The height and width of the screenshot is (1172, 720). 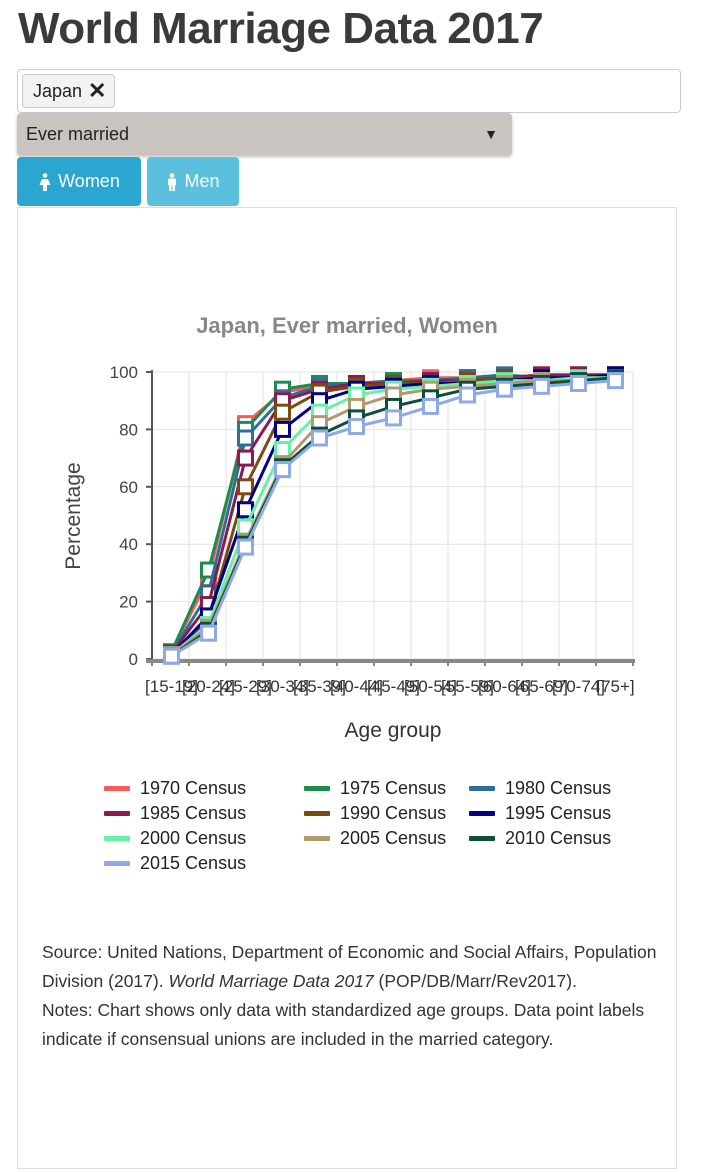 I want to click on legend-item: 2000 Census, so click(x=175, y=838).